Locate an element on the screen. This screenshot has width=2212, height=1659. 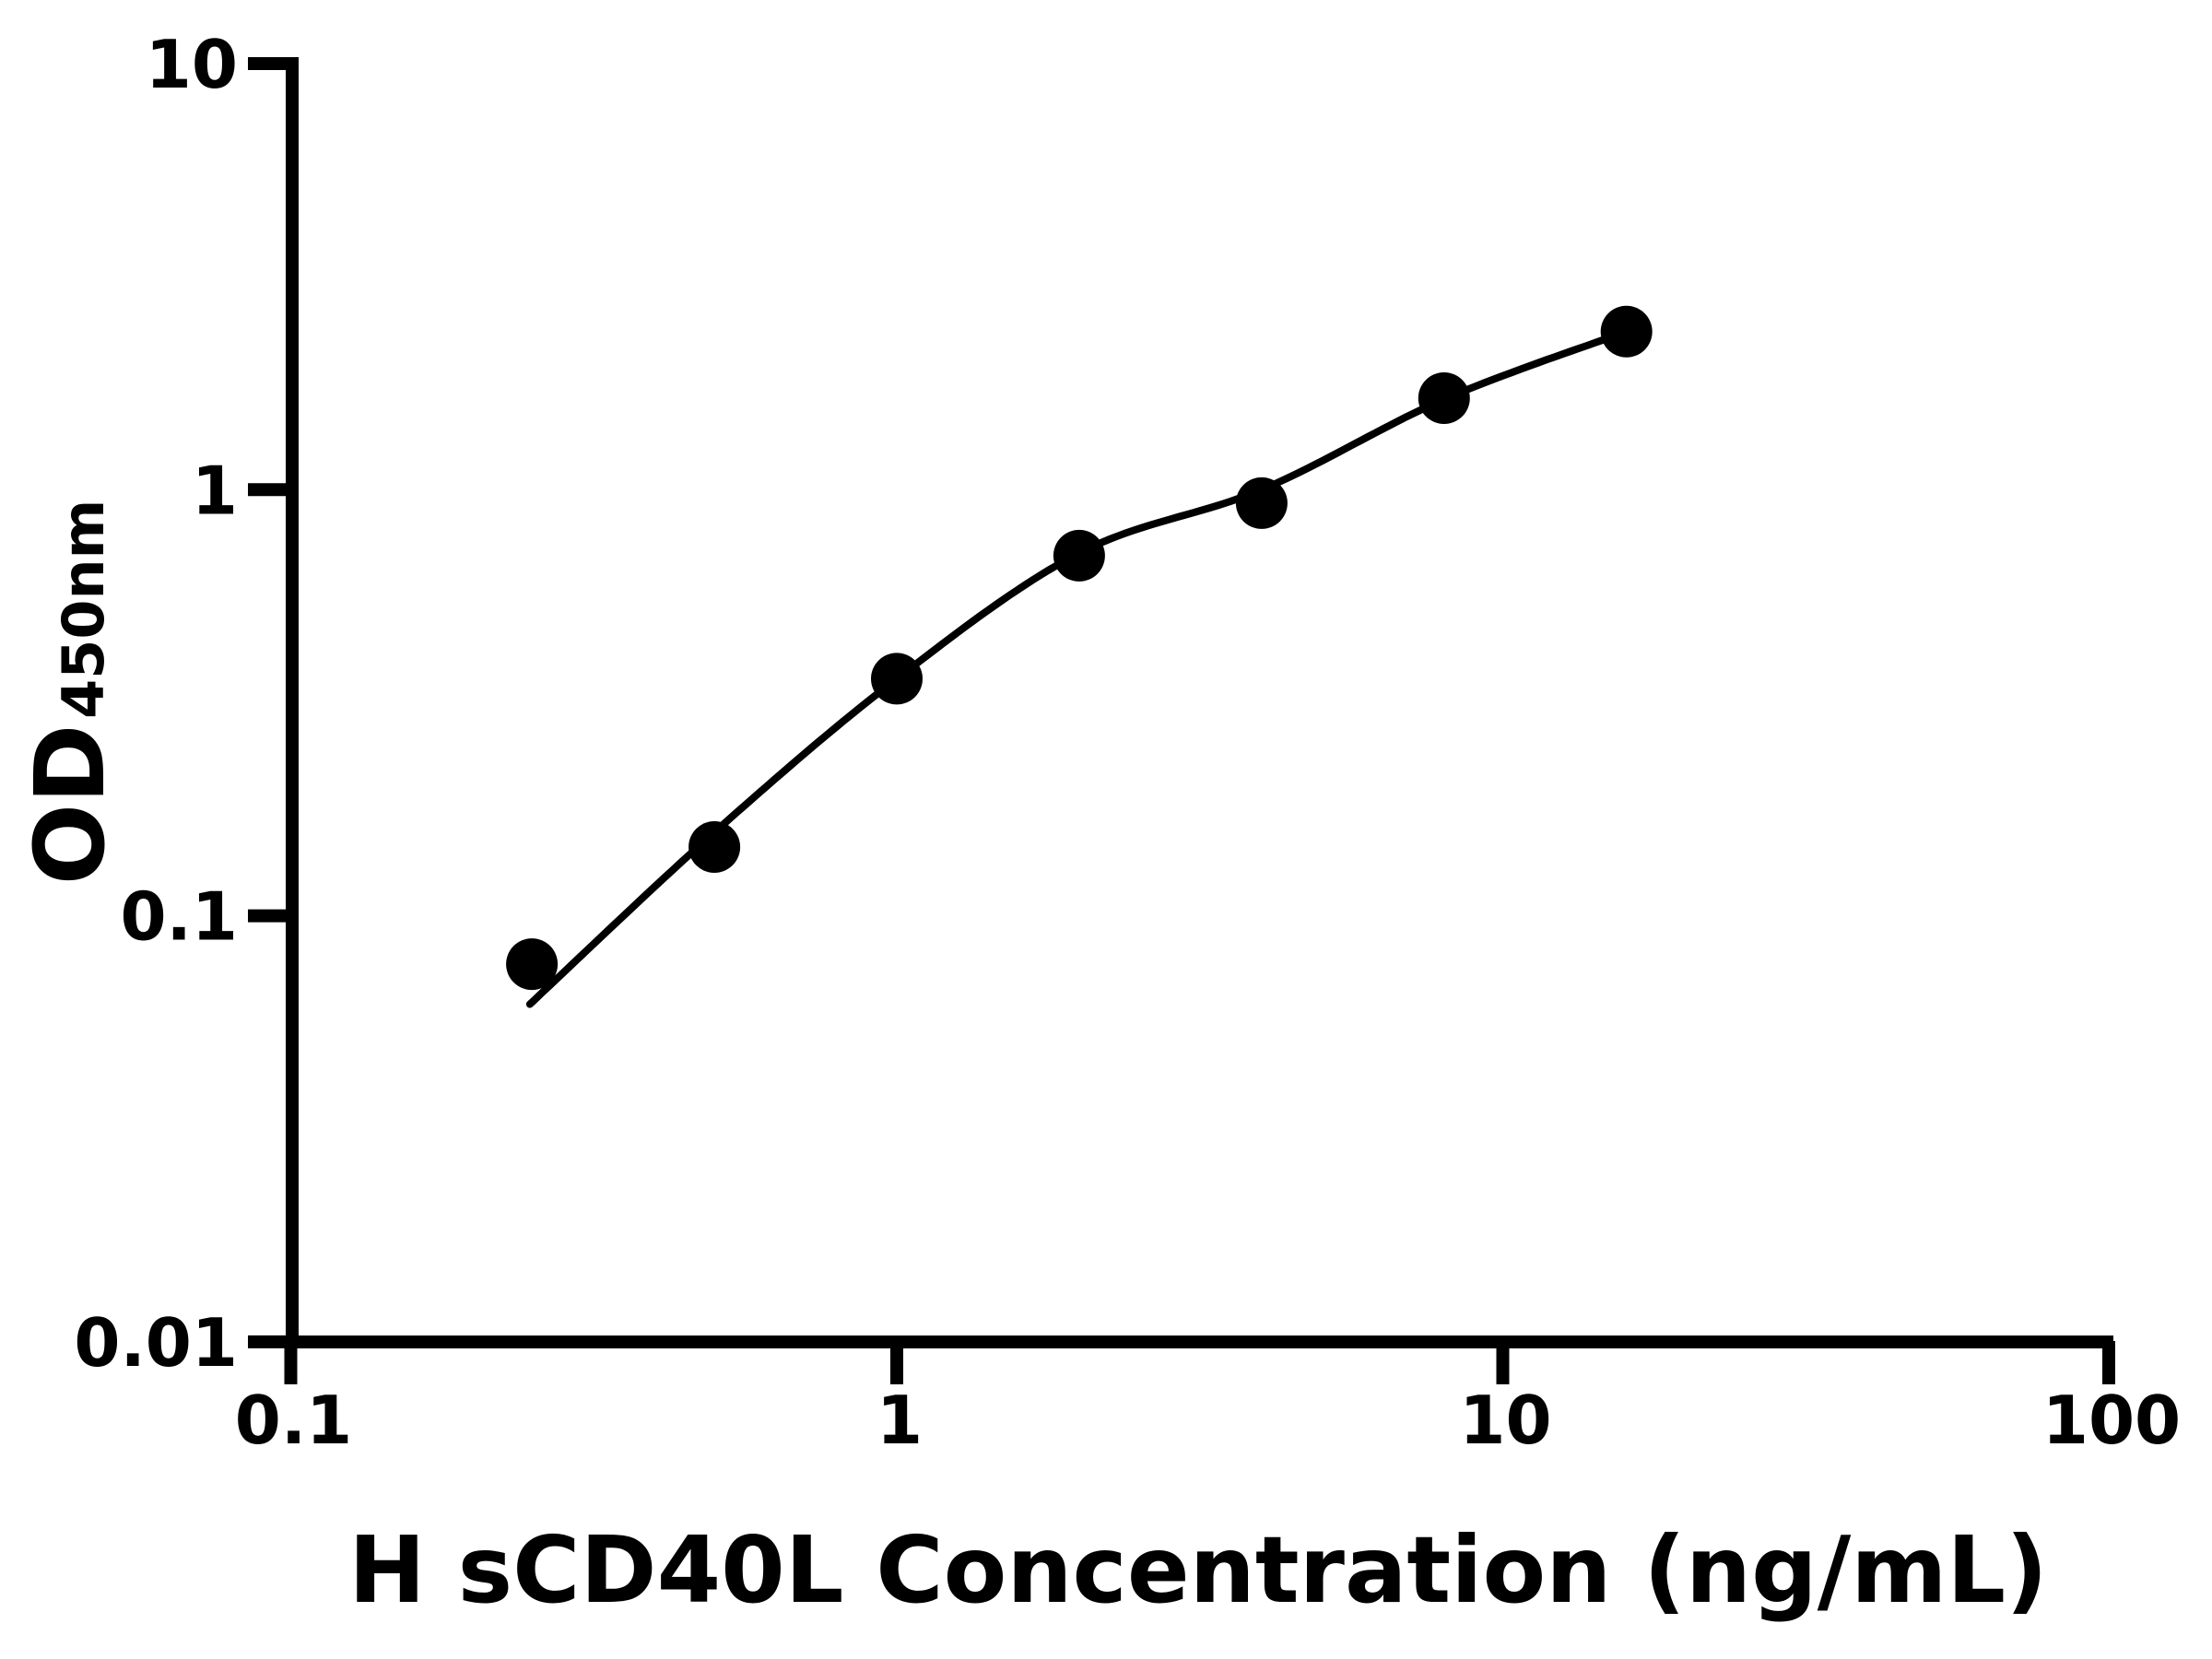
y-axis-title: OD 450nm is located at coordinates (70, 693).